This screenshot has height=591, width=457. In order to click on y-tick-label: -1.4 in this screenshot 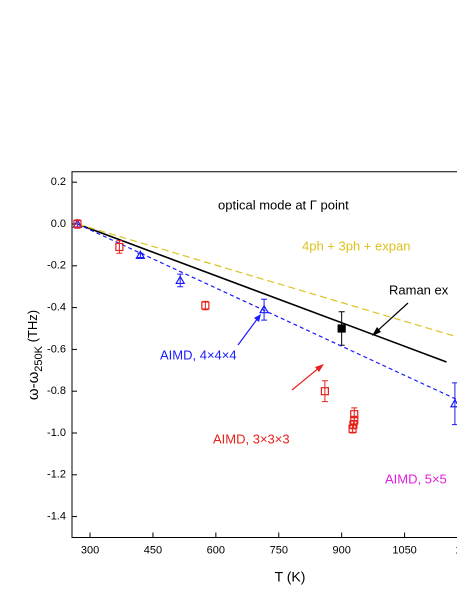, I will do `click(56, 517)`.